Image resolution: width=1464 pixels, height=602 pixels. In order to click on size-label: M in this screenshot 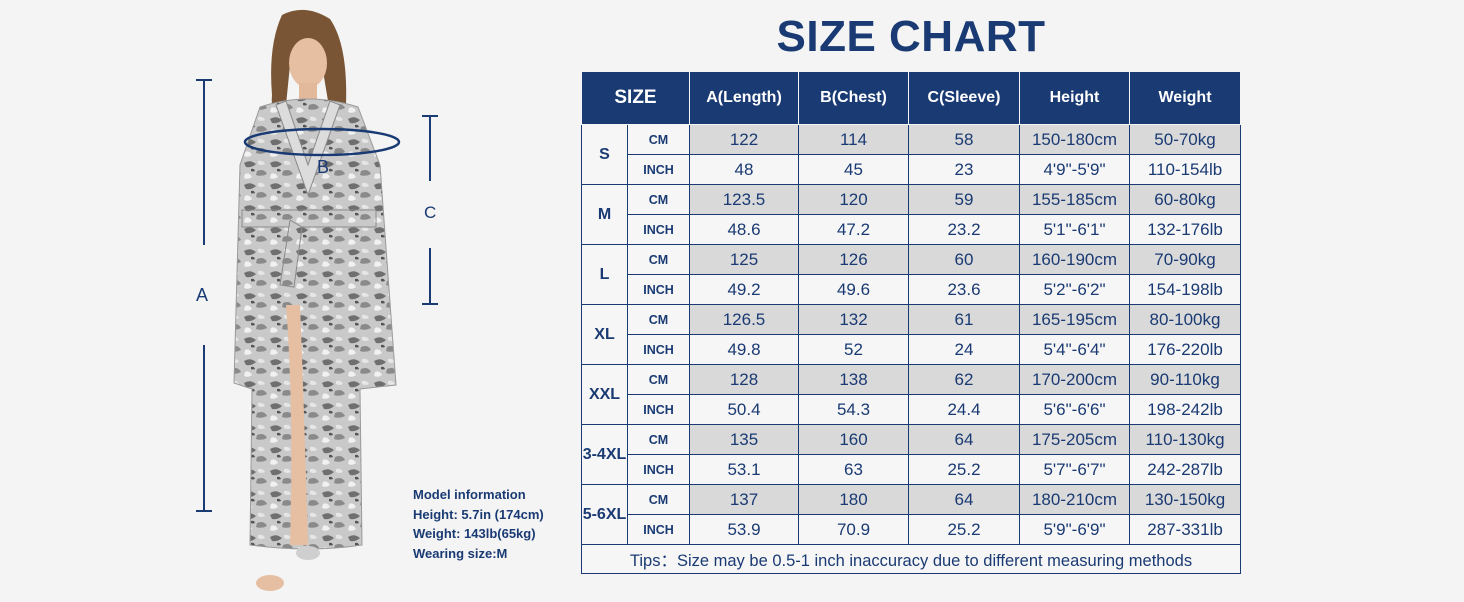, I will do `click(604, 214)`.